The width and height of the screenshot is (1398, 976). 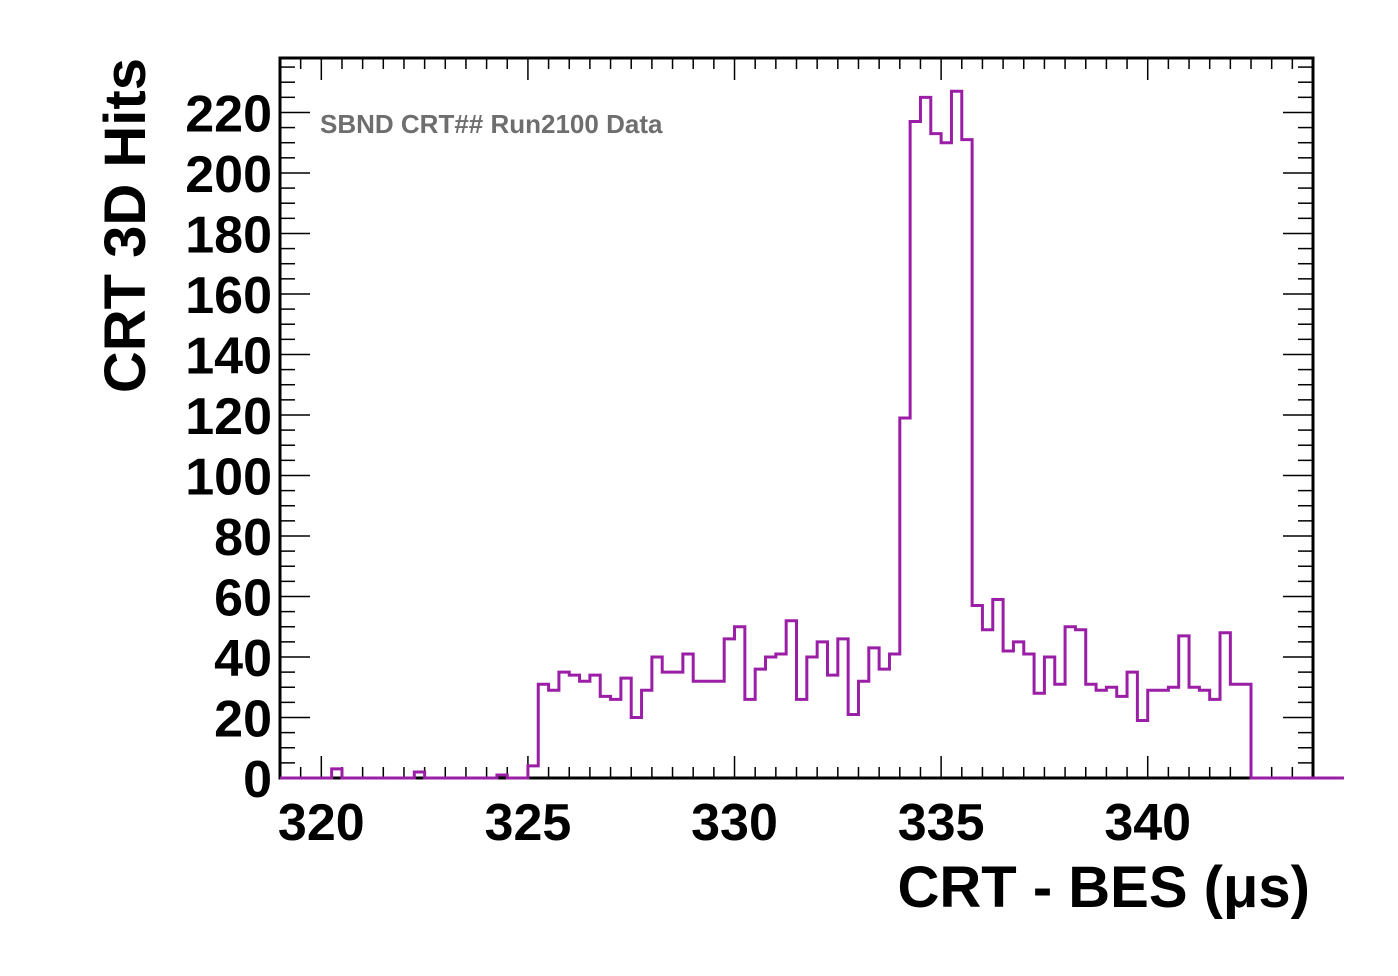 What do you see at coordinates (243, 719) in the screenshot?
I see `y-tick-label: 20` at bounding box center [243, 719].